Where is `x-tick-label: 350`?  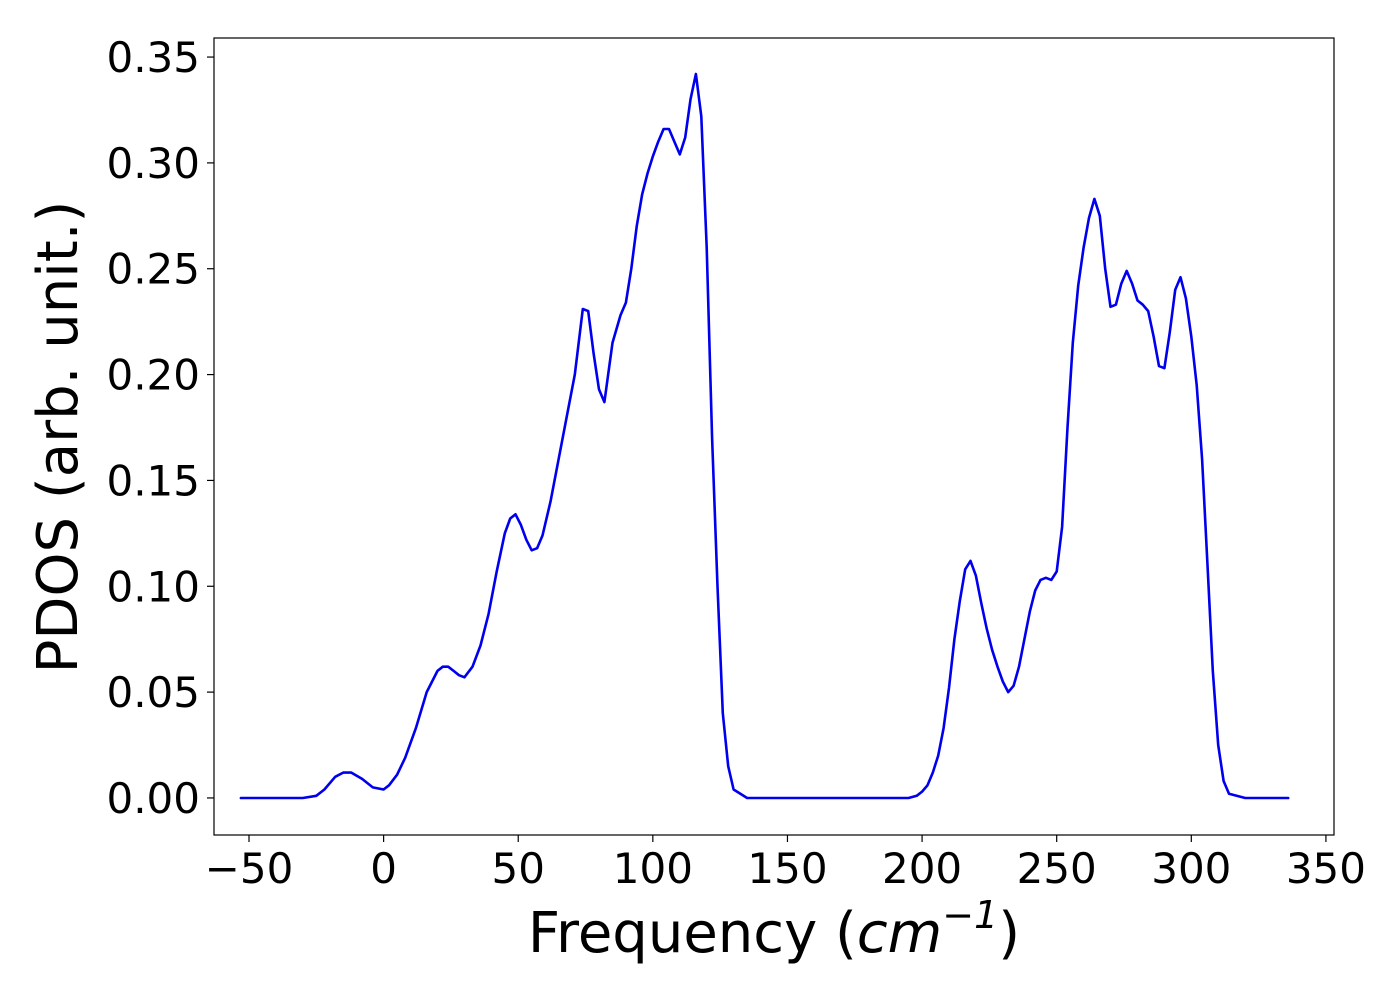 x-tick-label: 350 is located at coordinates (1326, 868).